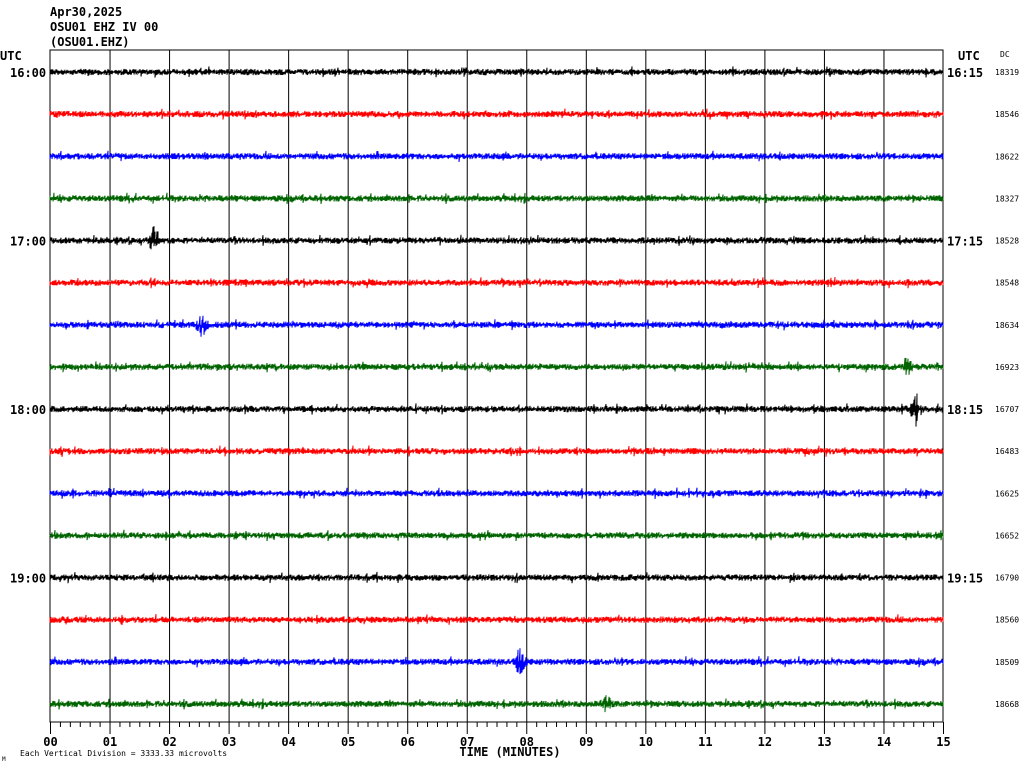 Image resolution: width=1024 pixels, height=768 pixels. What do you see at coordinates (229, 742) in the screenshot?
I see `x-tick-label: 03` at bounding box center [229, 742].